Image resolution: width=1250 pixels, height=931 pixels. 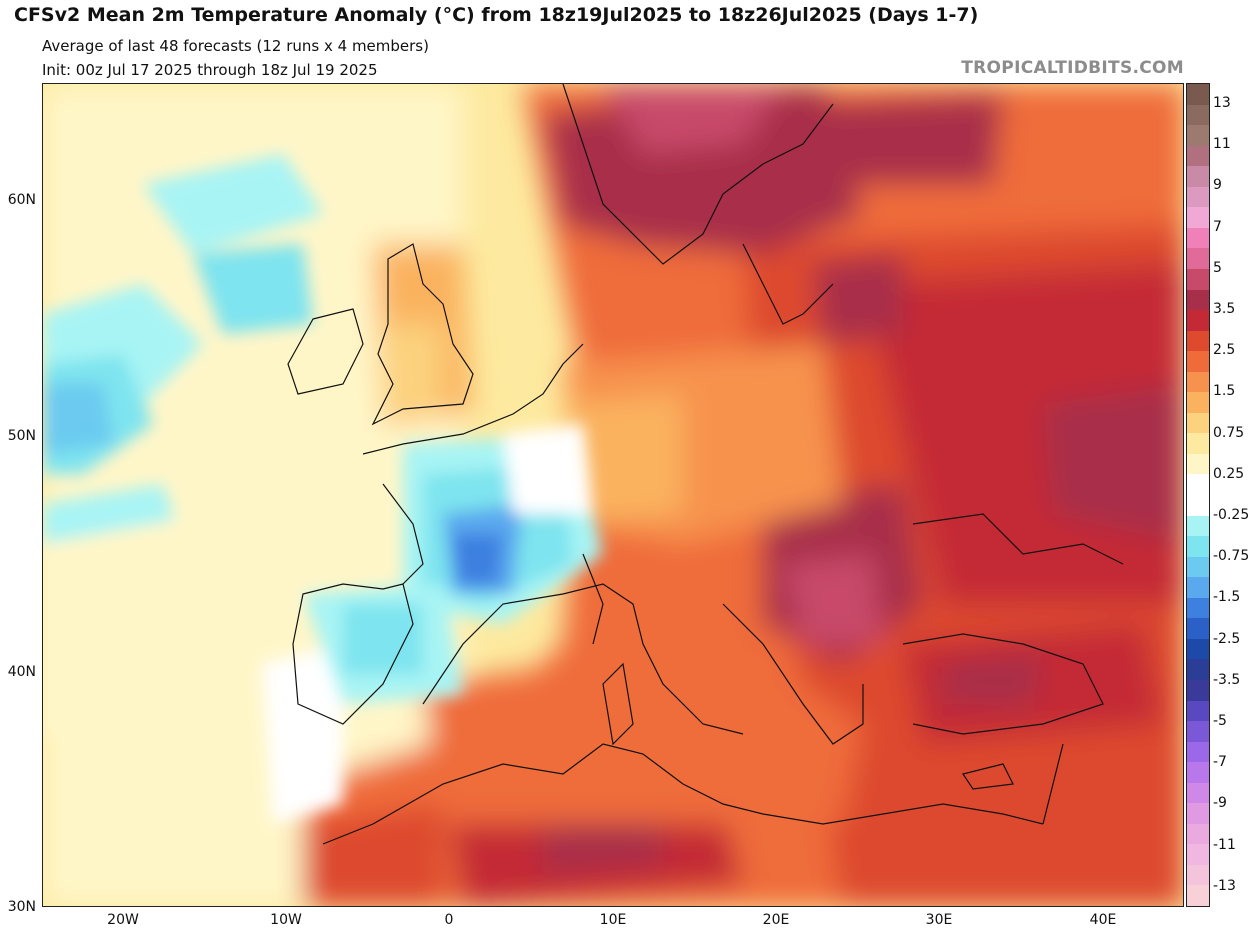 I want to click on color-scale-label: 1.5, so click(x=1224, y=391).